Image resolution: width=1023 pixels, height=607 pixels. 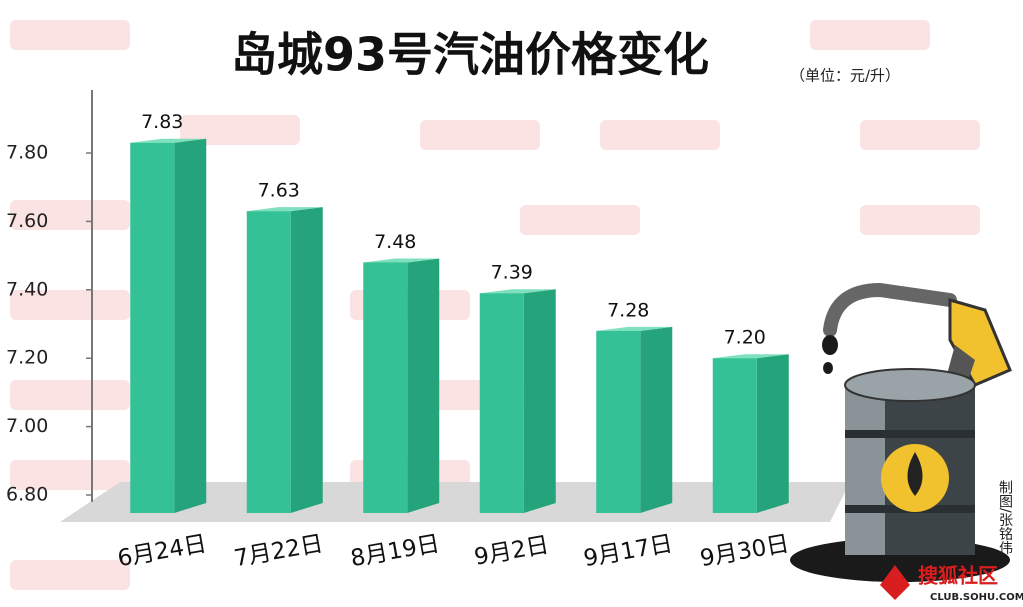 What do you see at coordinates (958, 576) in the screenshot?
I see `logo-text: 搜狐社区` at bounding box center [958, 576].